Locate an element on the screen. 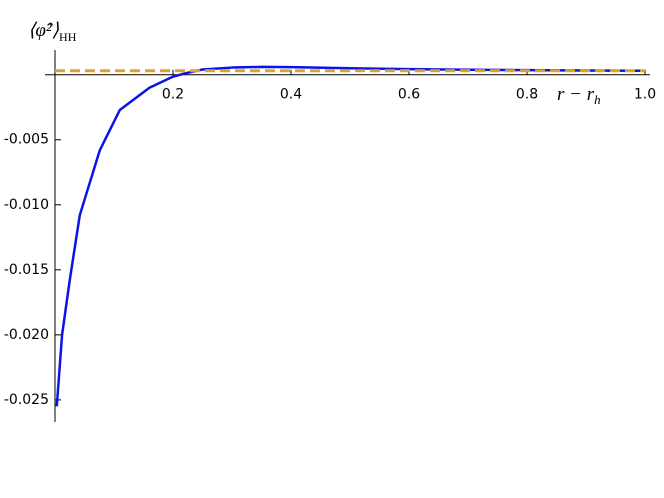 The width and height of the screenshot is (664, 498). x-label: r − rh is located at coordinates (579, 95).